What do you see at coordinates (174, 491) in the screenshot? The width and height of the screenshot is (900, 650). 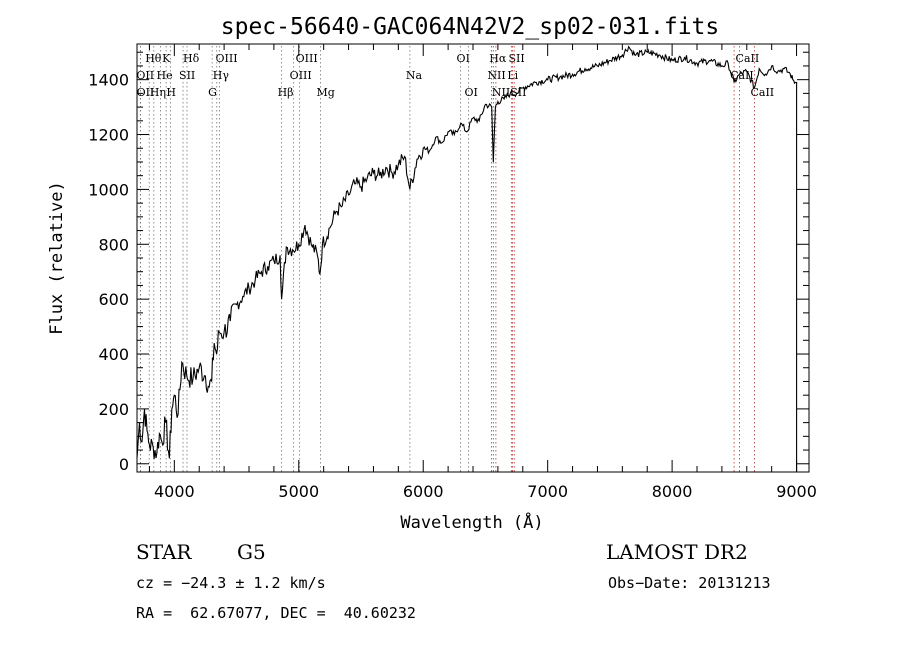 I see `x-tick-label: 4000` at bounding box center [174, 491].